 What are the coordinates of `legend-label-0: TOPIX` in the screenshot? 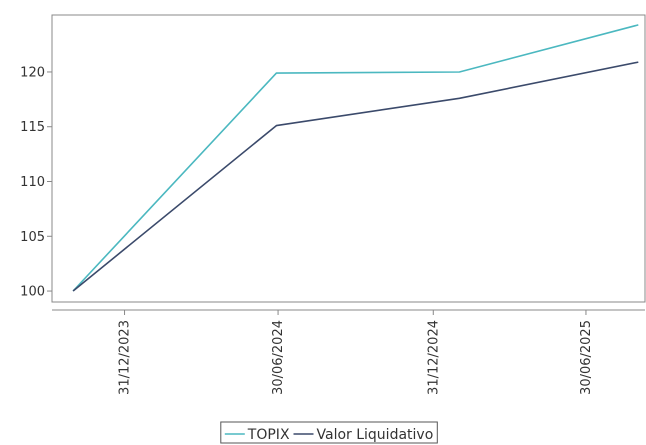 It's located at (268, 435).